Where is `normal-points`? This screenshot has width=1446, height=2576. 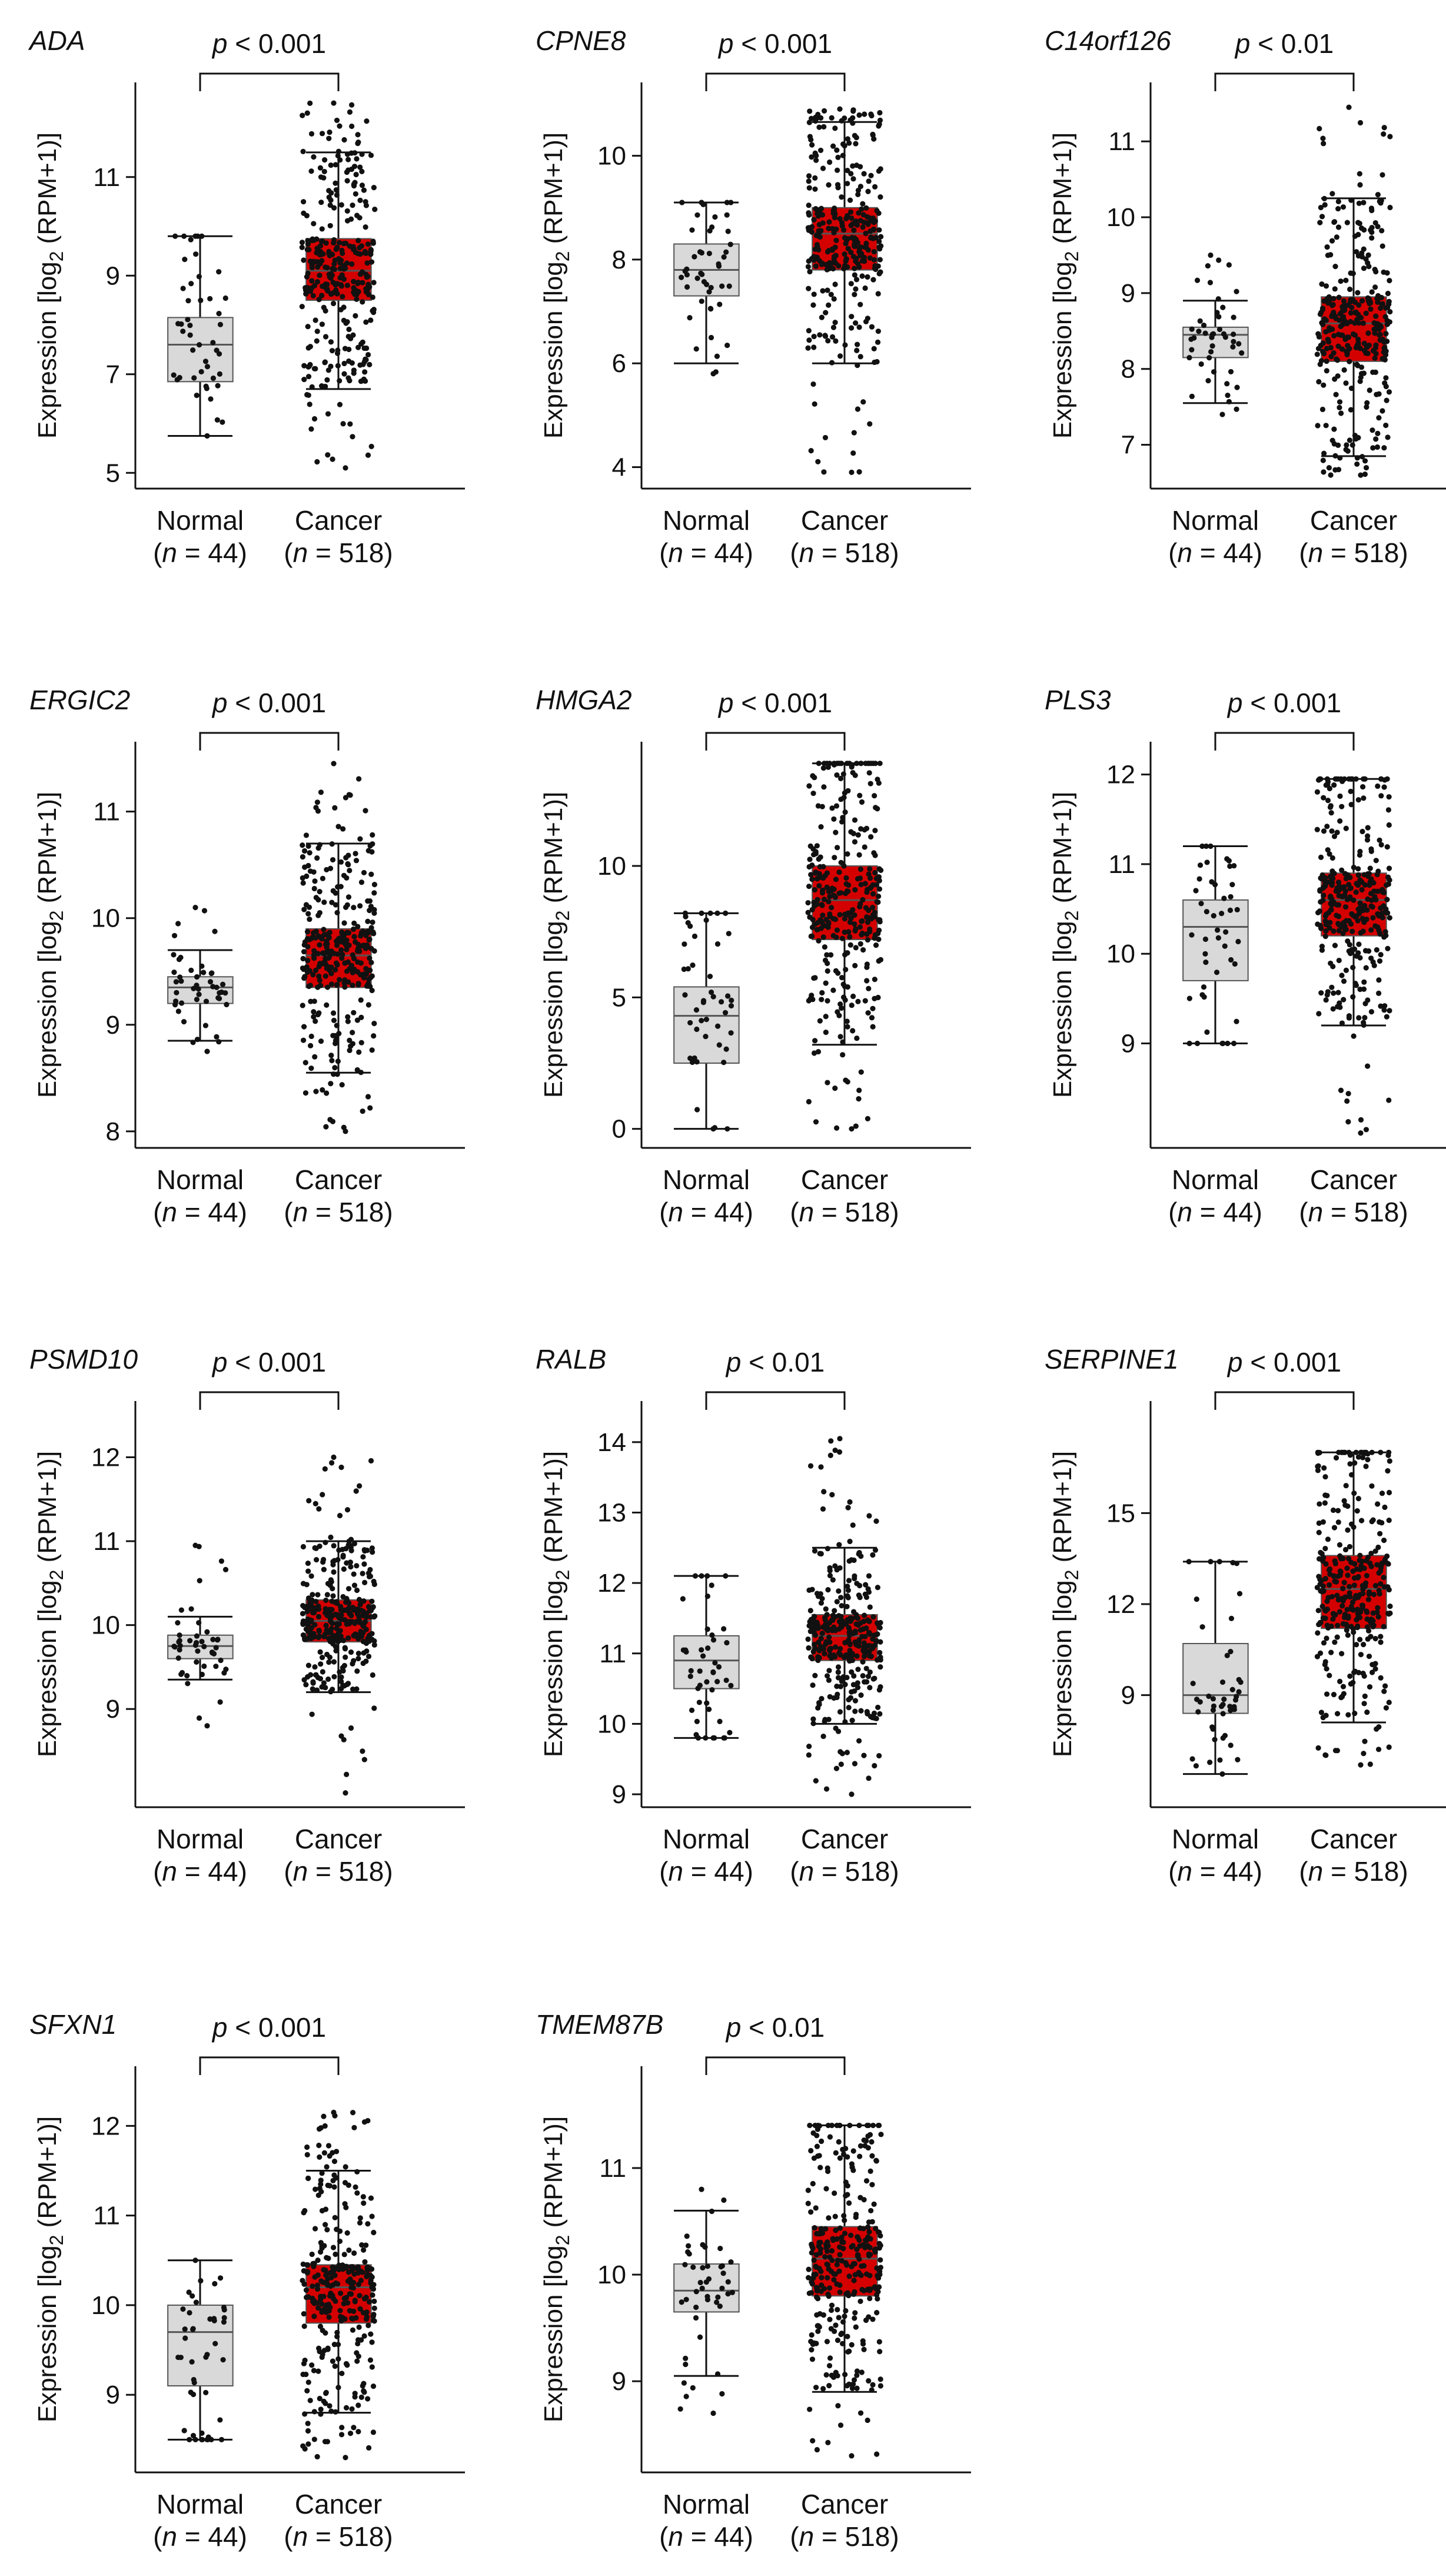
normal-points is located at coordinates (1213, 945).